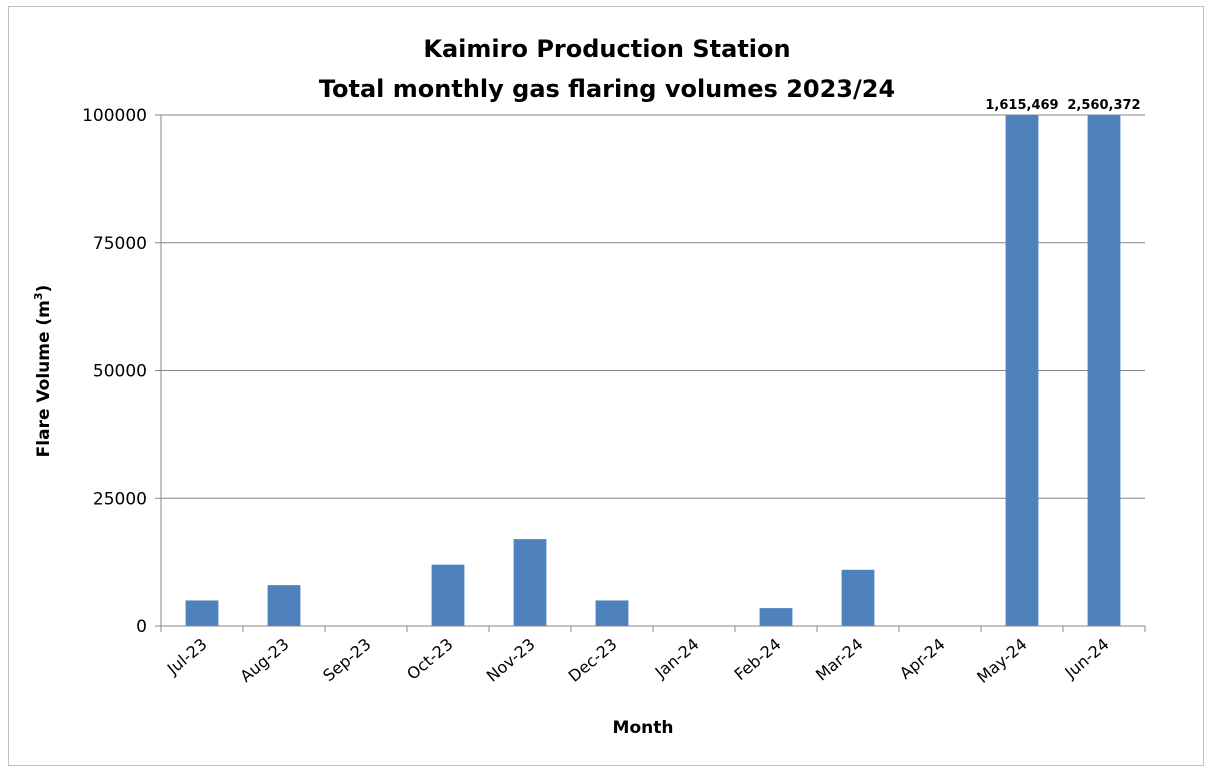 Image resolution: width=1210 pixels, height=772 pixels. What do you see at coordinates (187, 657) in the screenshot?
I see `x-tick-label: Jul-23` at bounding box center [187, 657].